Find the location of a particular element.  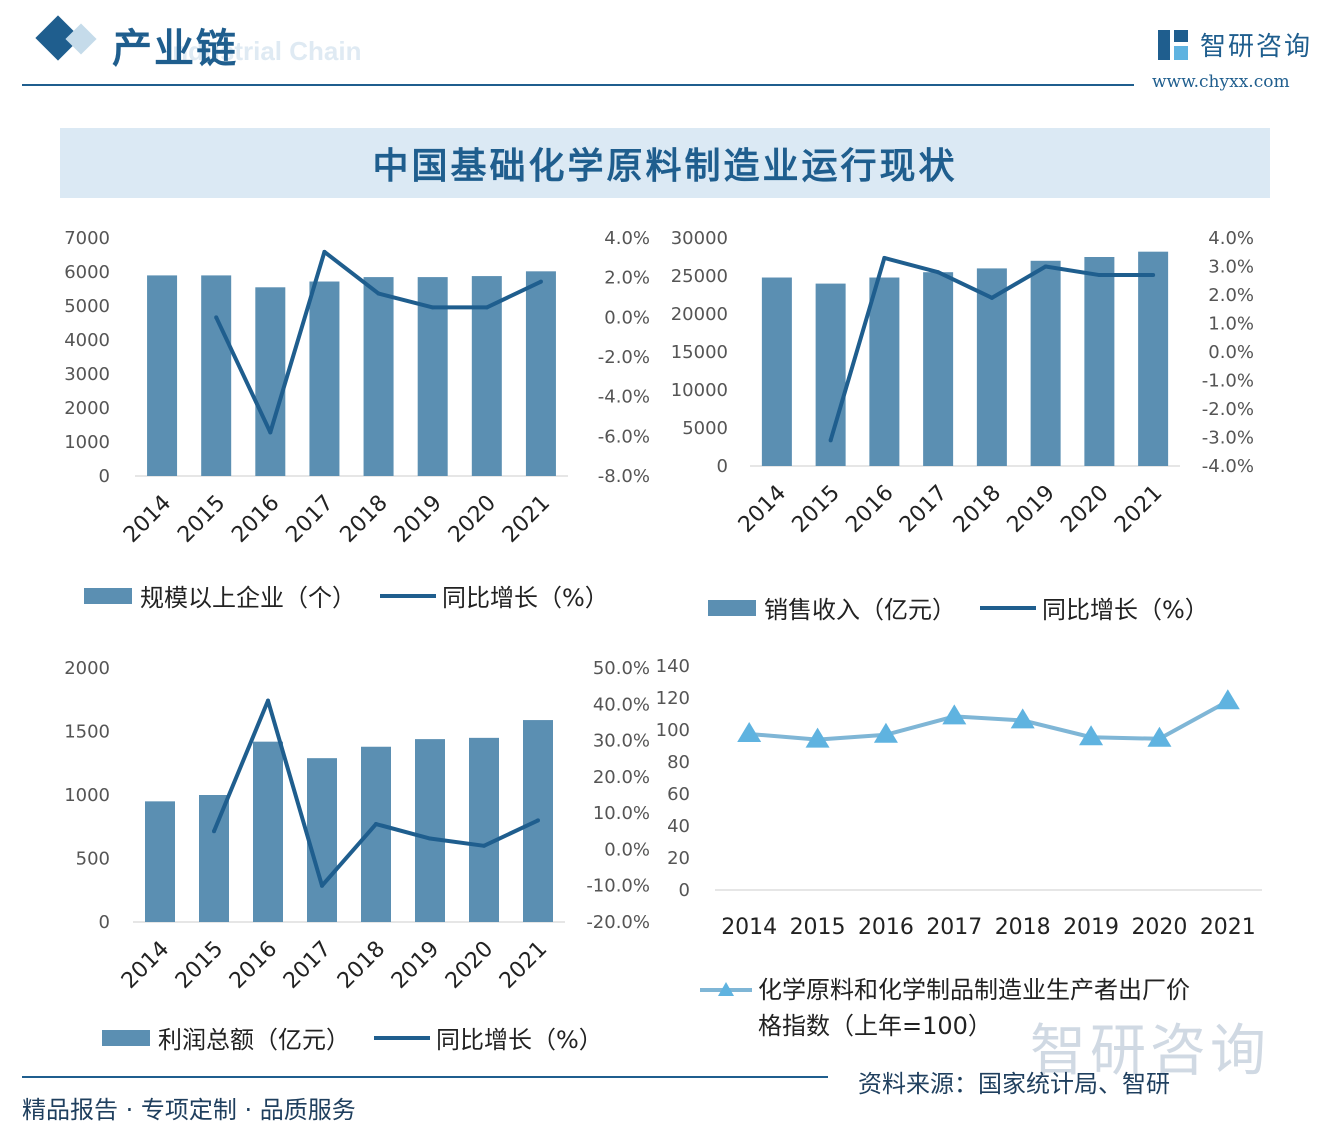

x-tick-label: 2016 is located at coordinates (255, 519).